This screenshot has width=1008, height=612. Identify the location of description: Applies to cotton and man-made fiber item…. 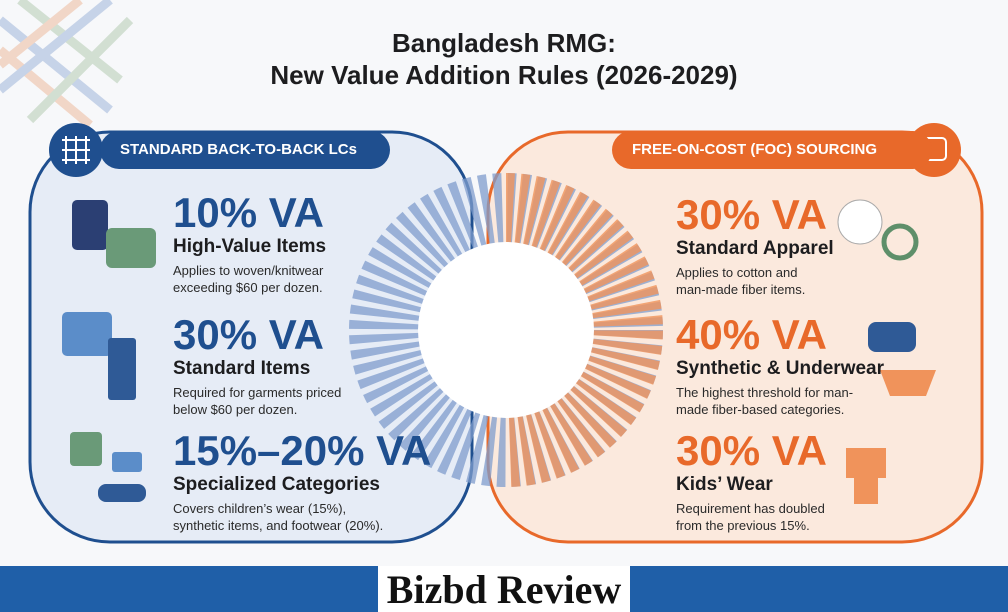
(796, 281).